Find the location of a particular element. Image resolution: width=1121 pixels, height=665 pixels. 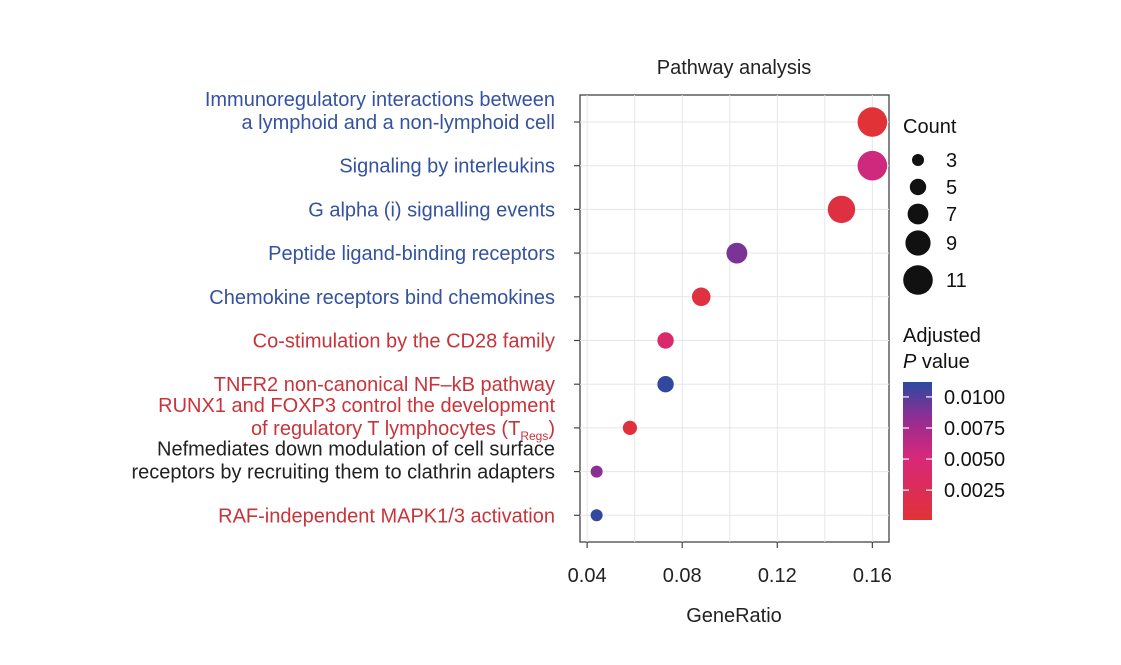

pathway-label: G alpha (i) signalling events is located at coordinates (431, 210).